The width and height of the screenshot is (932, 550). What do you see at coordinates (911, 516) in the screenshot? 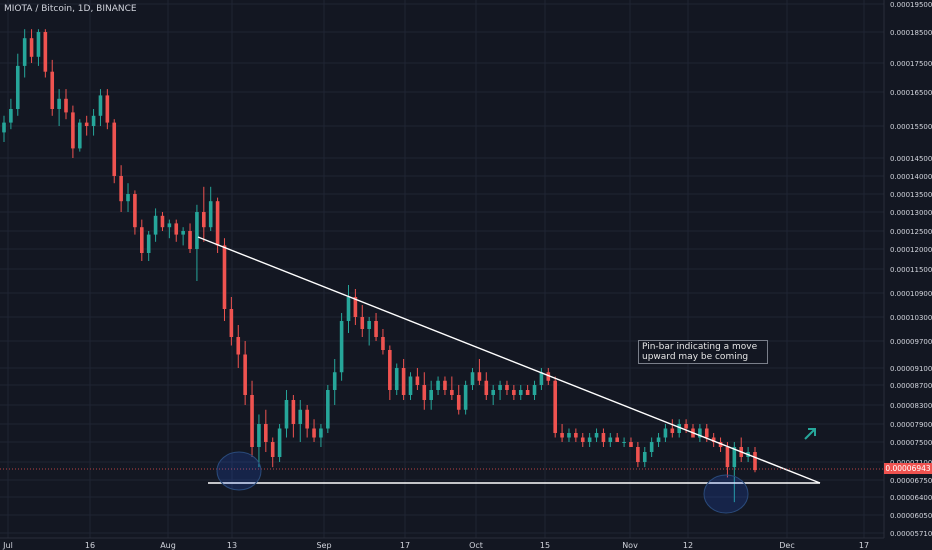
I see `y-tick-label: 0.00006050` at bounding box center [911, 516].